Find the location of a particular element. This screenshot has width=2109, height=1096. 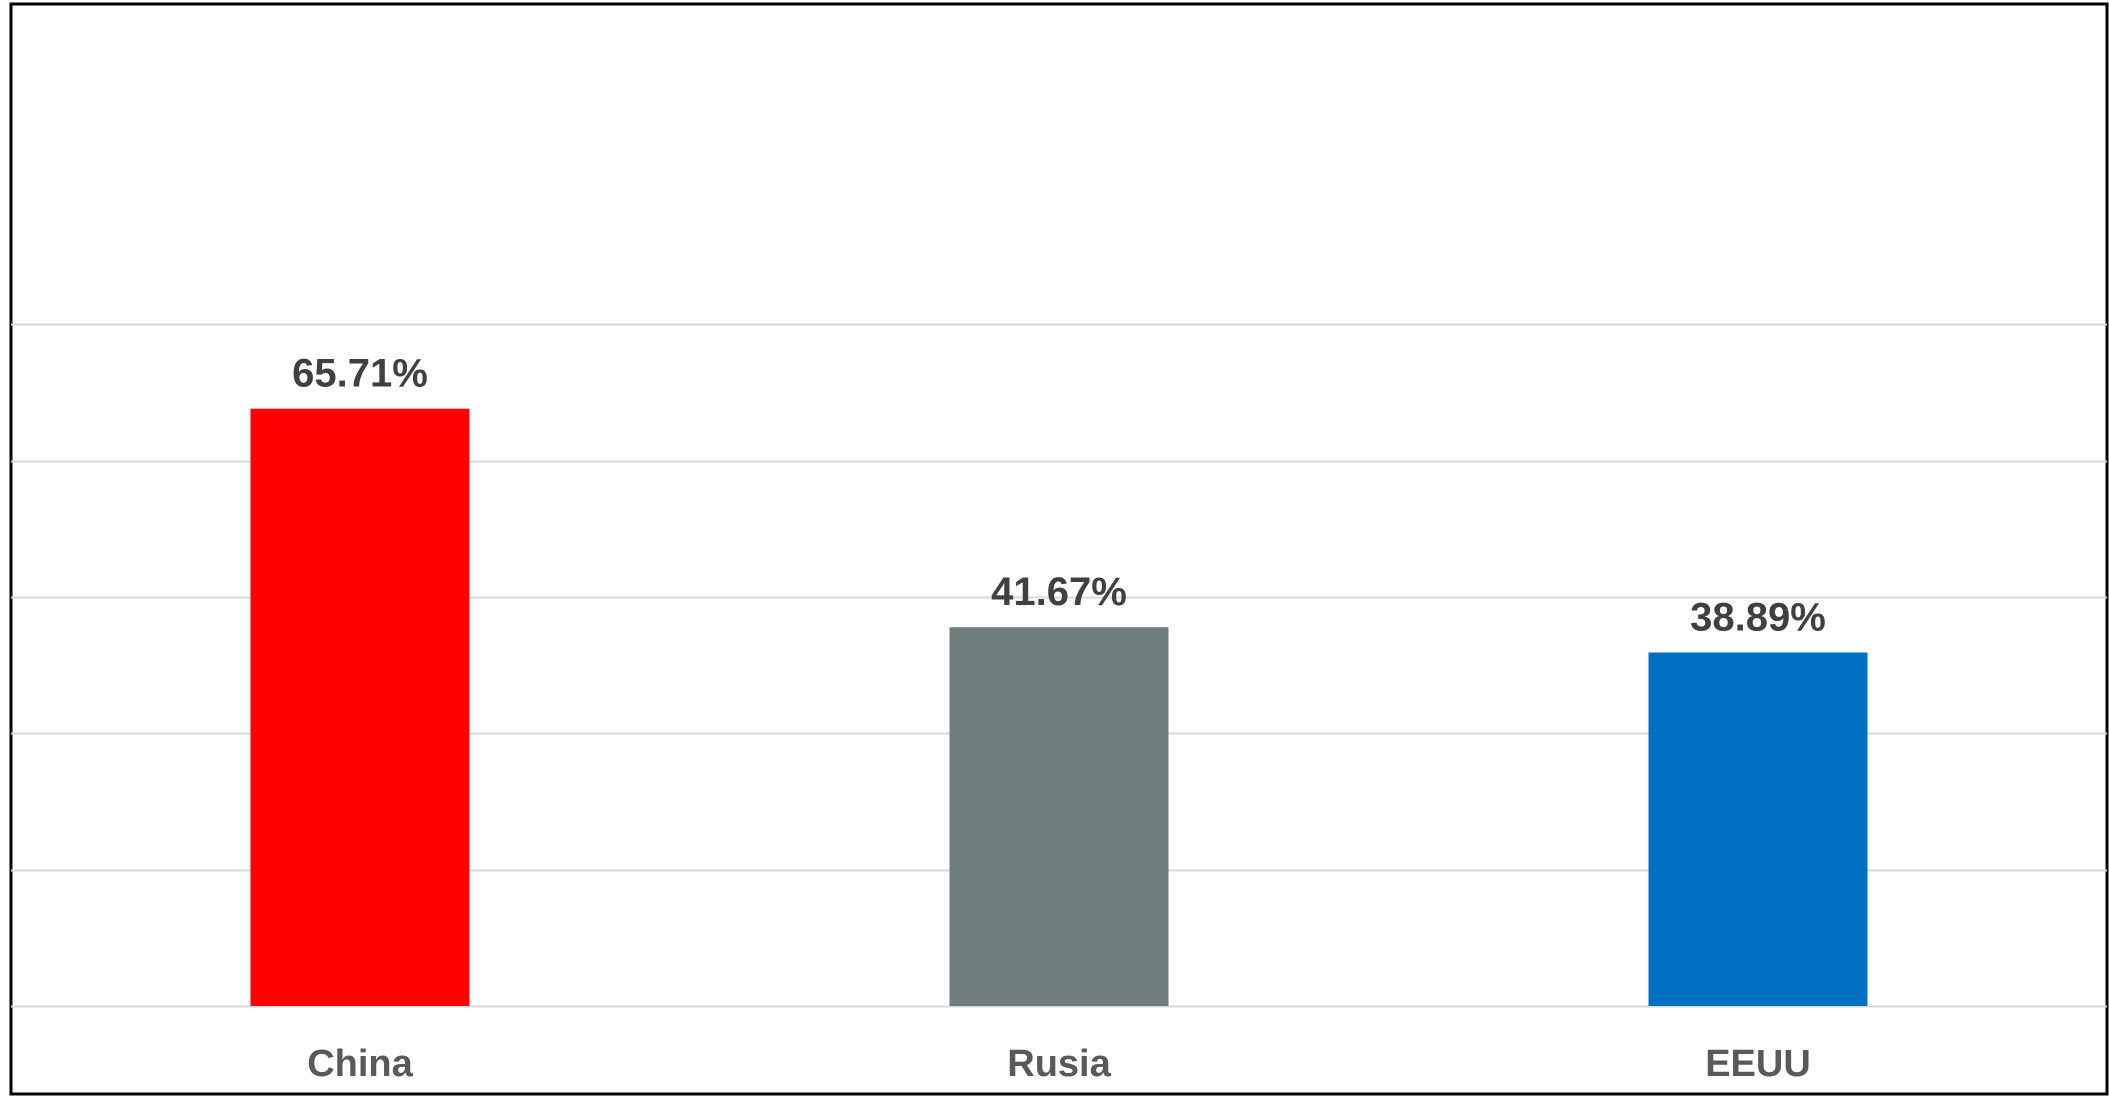

category-label-eeuu: EEUU is located at coordinates (1758, 1064).